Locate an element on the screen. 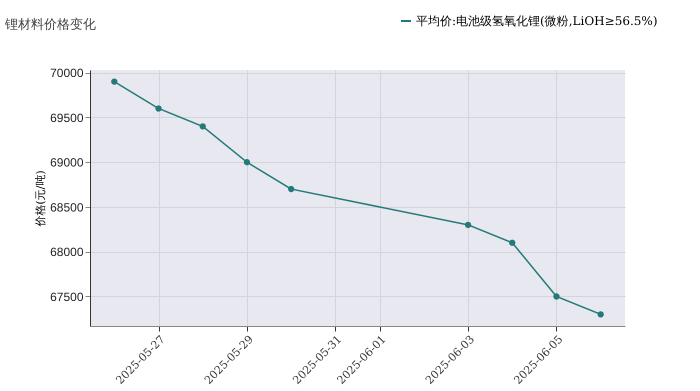  chart-title: 锂材料价格变化 is located at coordinates (50, 25).